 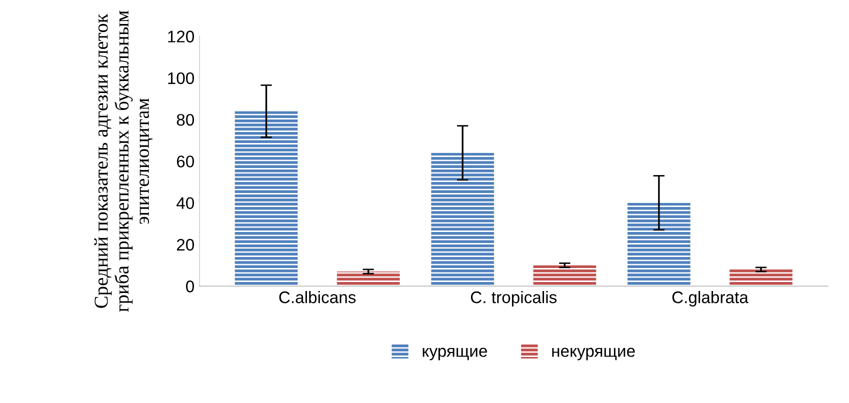 I want to click on y-tick-label: 80, so click(x=185, y=120).